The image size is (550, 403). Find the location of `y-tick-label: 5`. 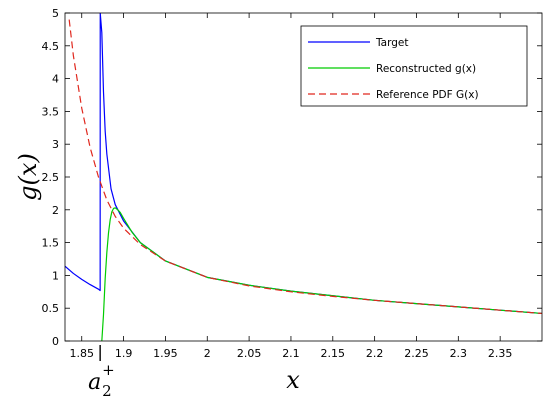

y-tick-label: 5 is located at coordinates (55, 13).